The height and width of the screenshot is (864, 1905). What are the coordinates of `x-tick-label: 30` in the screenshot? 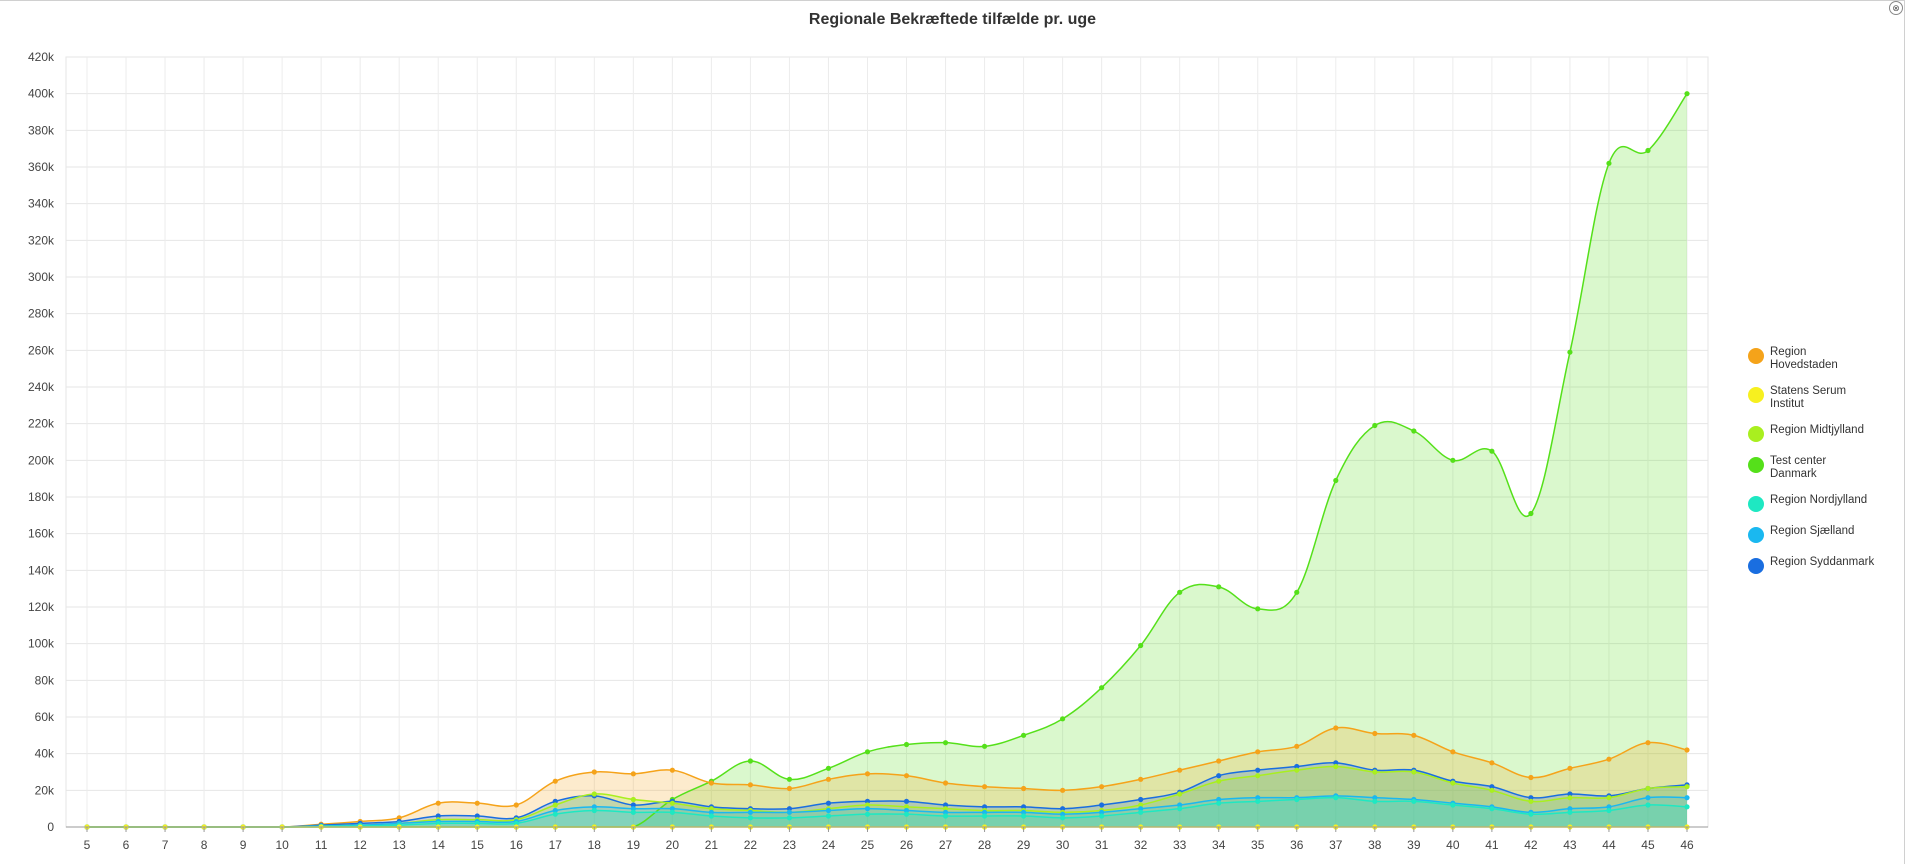 It's located at (1063, 845).